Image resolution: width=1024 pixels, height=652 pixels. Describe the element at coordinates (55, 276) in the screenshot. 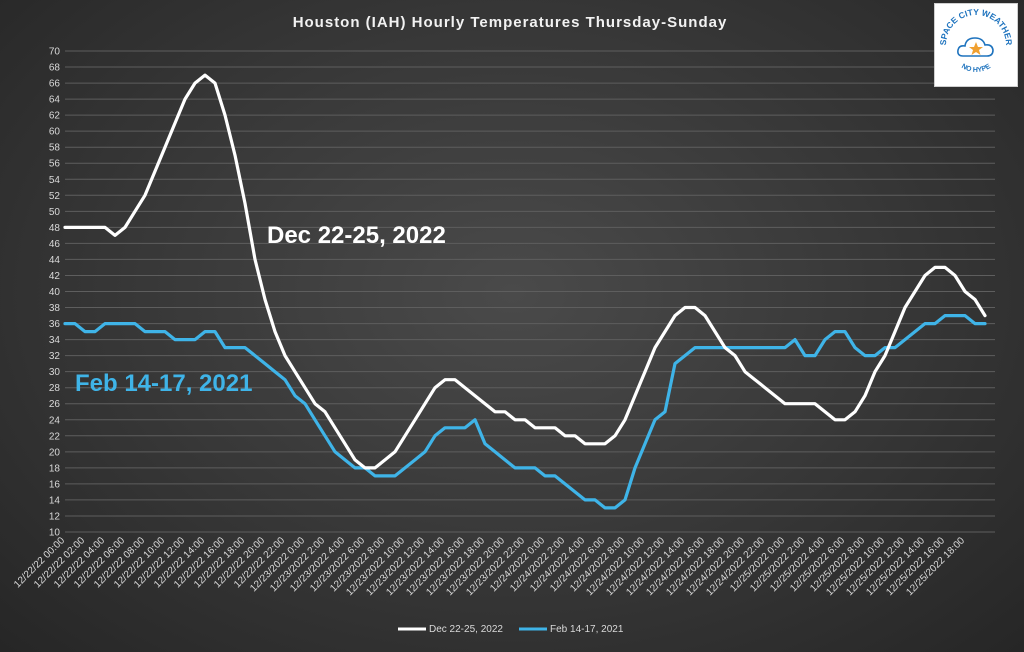

I see `y-tick-label: 42` at that location.